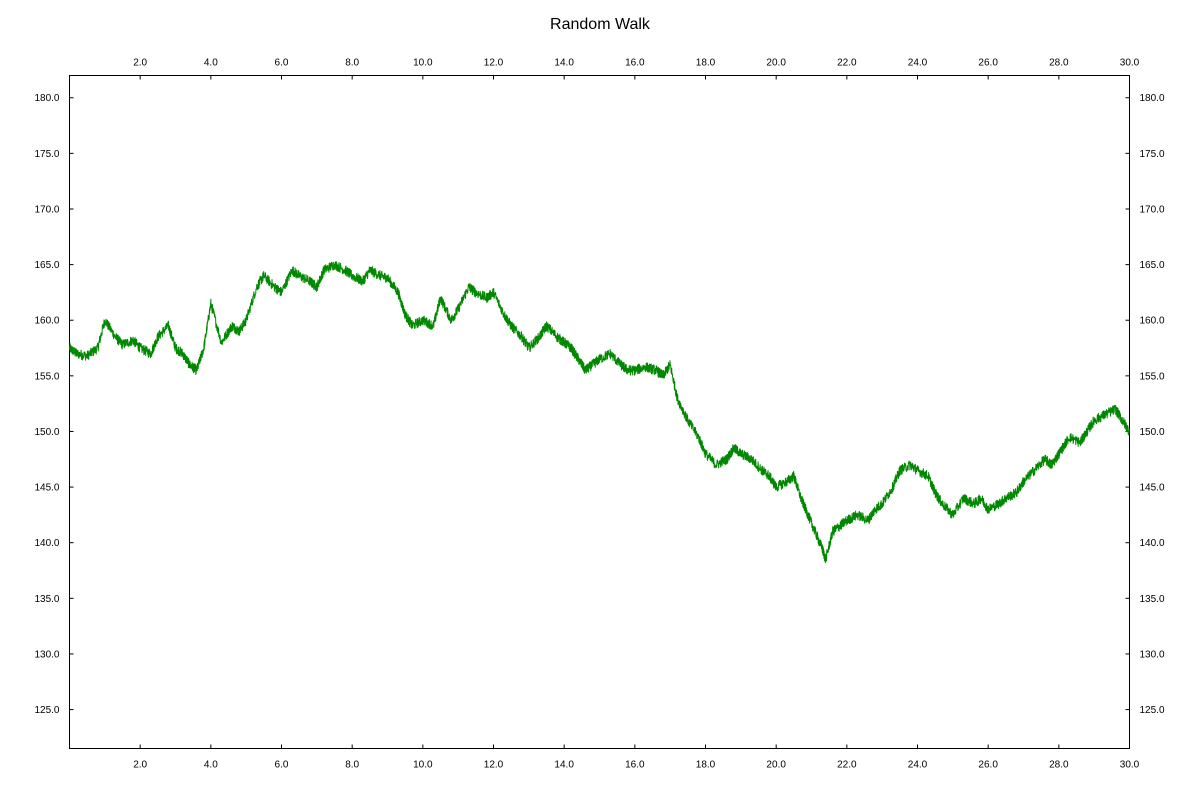 The width and height of the screenshot is (1200, 800). I want to click on x-tick-label-top: 16.0, so click(635, 63).